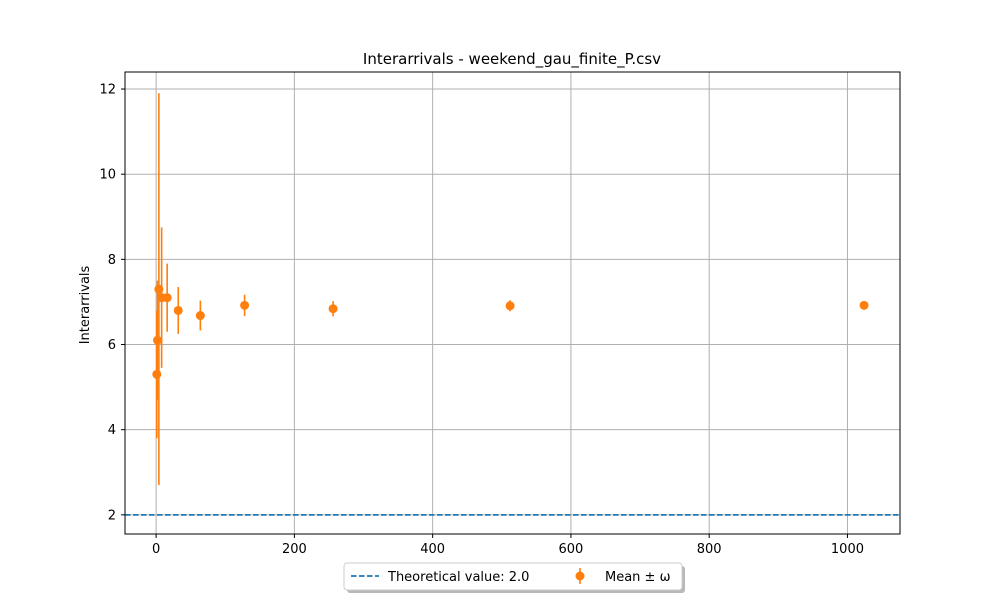  What do you see at coordinates (112, 303) in the screenshot?
I see `y-axis: 2 4 6 8 10 12` at bounding box center [112, 303].